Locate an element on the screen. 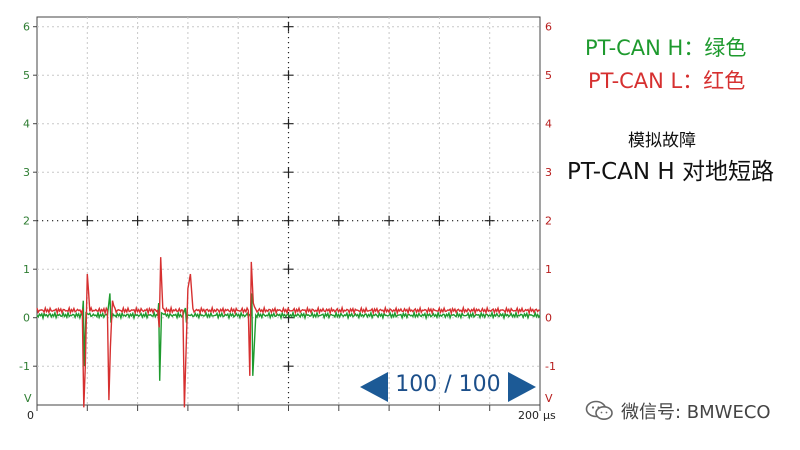 The image size is (800, 450). series-line-can-h is located at coordinates (288, 337).